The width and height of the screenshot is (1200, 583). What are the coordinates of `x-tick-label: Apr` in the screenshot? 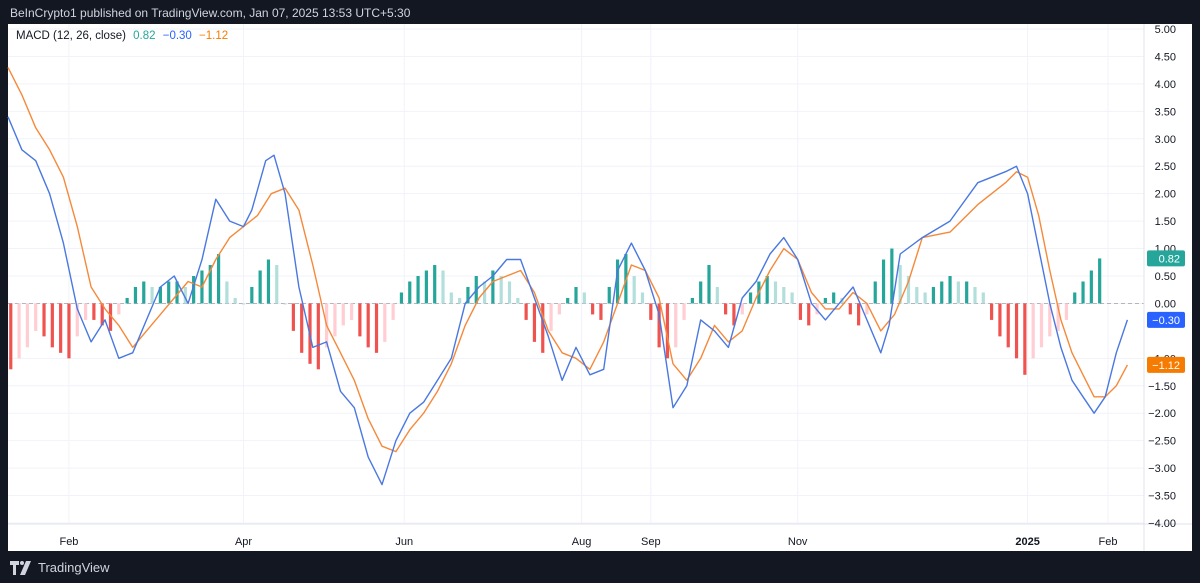 It's located at (243, 542).